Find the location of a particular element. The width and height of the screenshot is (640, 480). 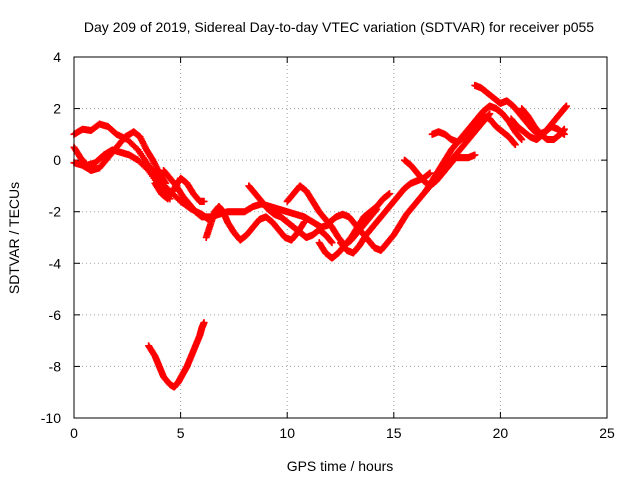

series-arc17 is located at coordinates (538, 123).